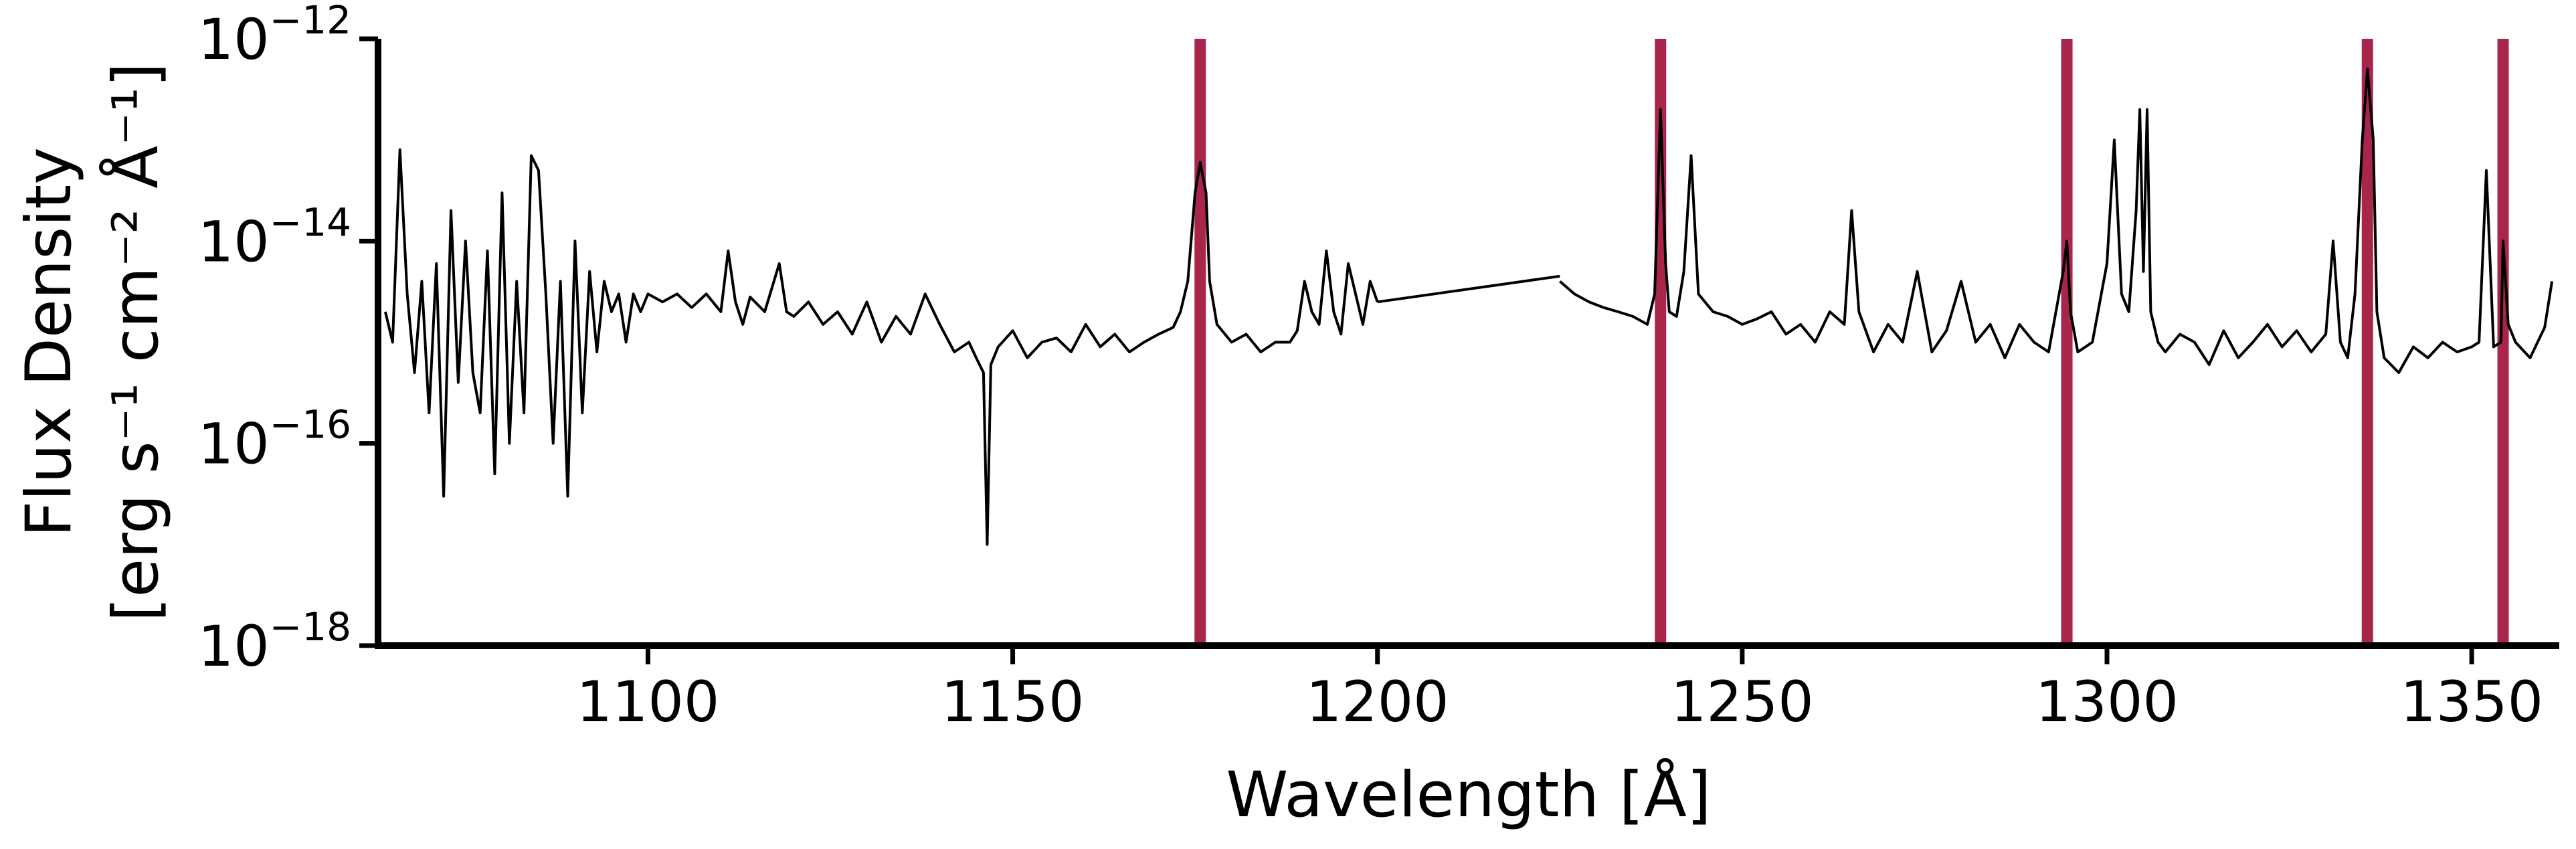 Image resolution: width=2576 pixels, height=849 pixels. I want to click on x-tick-label-5: 1350, so click(2471, 702).